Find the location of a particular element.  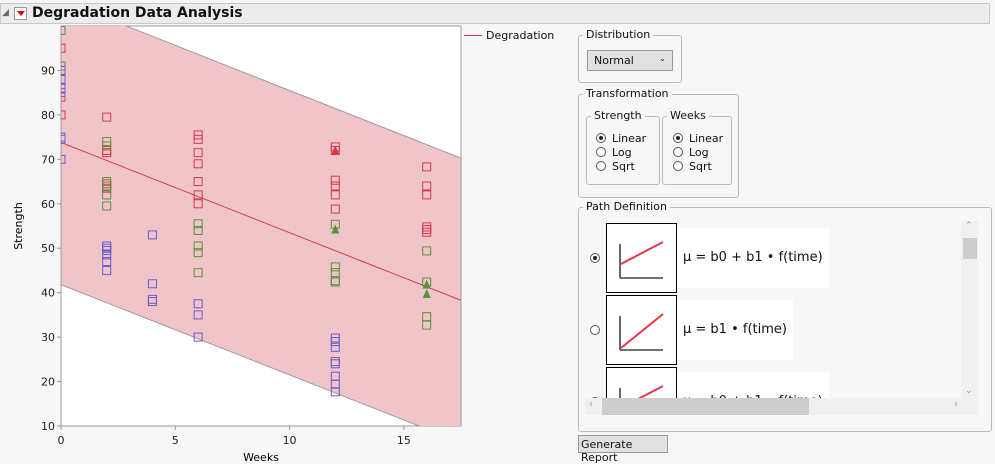

path-definition-label: Path Definition is located at coordinates (626, 206).